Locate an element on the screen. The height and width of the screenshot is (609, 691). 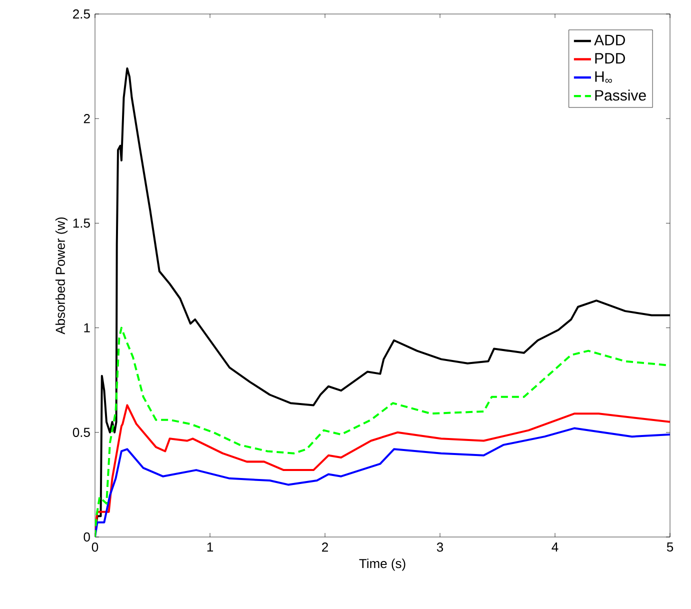
y-tick-label: 2 is located at coordinates (87, 119).